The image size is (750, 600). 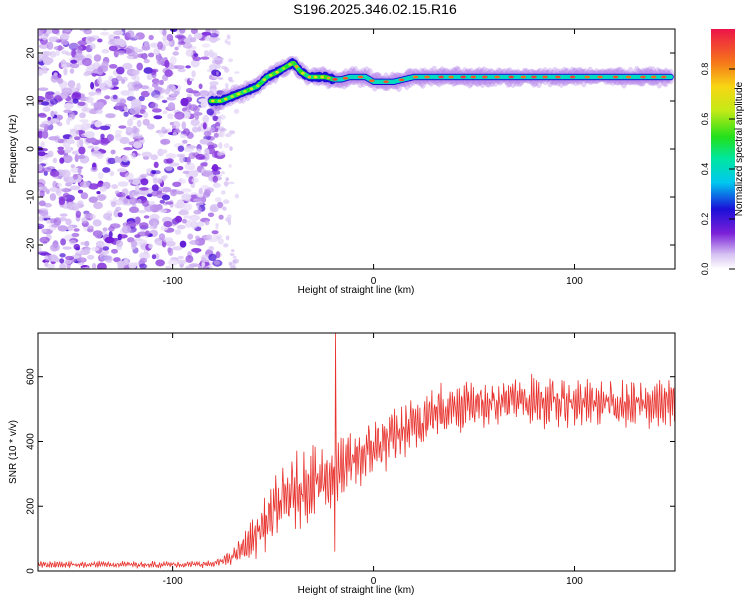 I want to click on spectrogram-xlabel: Height of straight line (km), so click(x=356, y=290).